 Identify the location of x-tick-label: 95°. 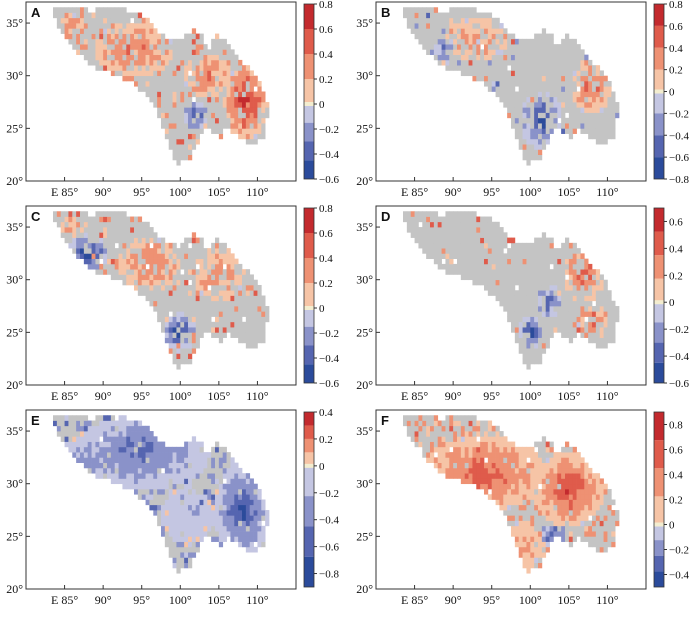
(141, 600).